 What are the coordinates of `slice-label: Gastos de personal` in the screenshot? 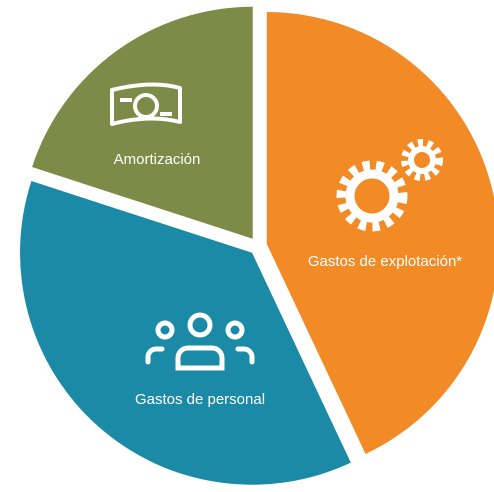 It's located at (200, 399).